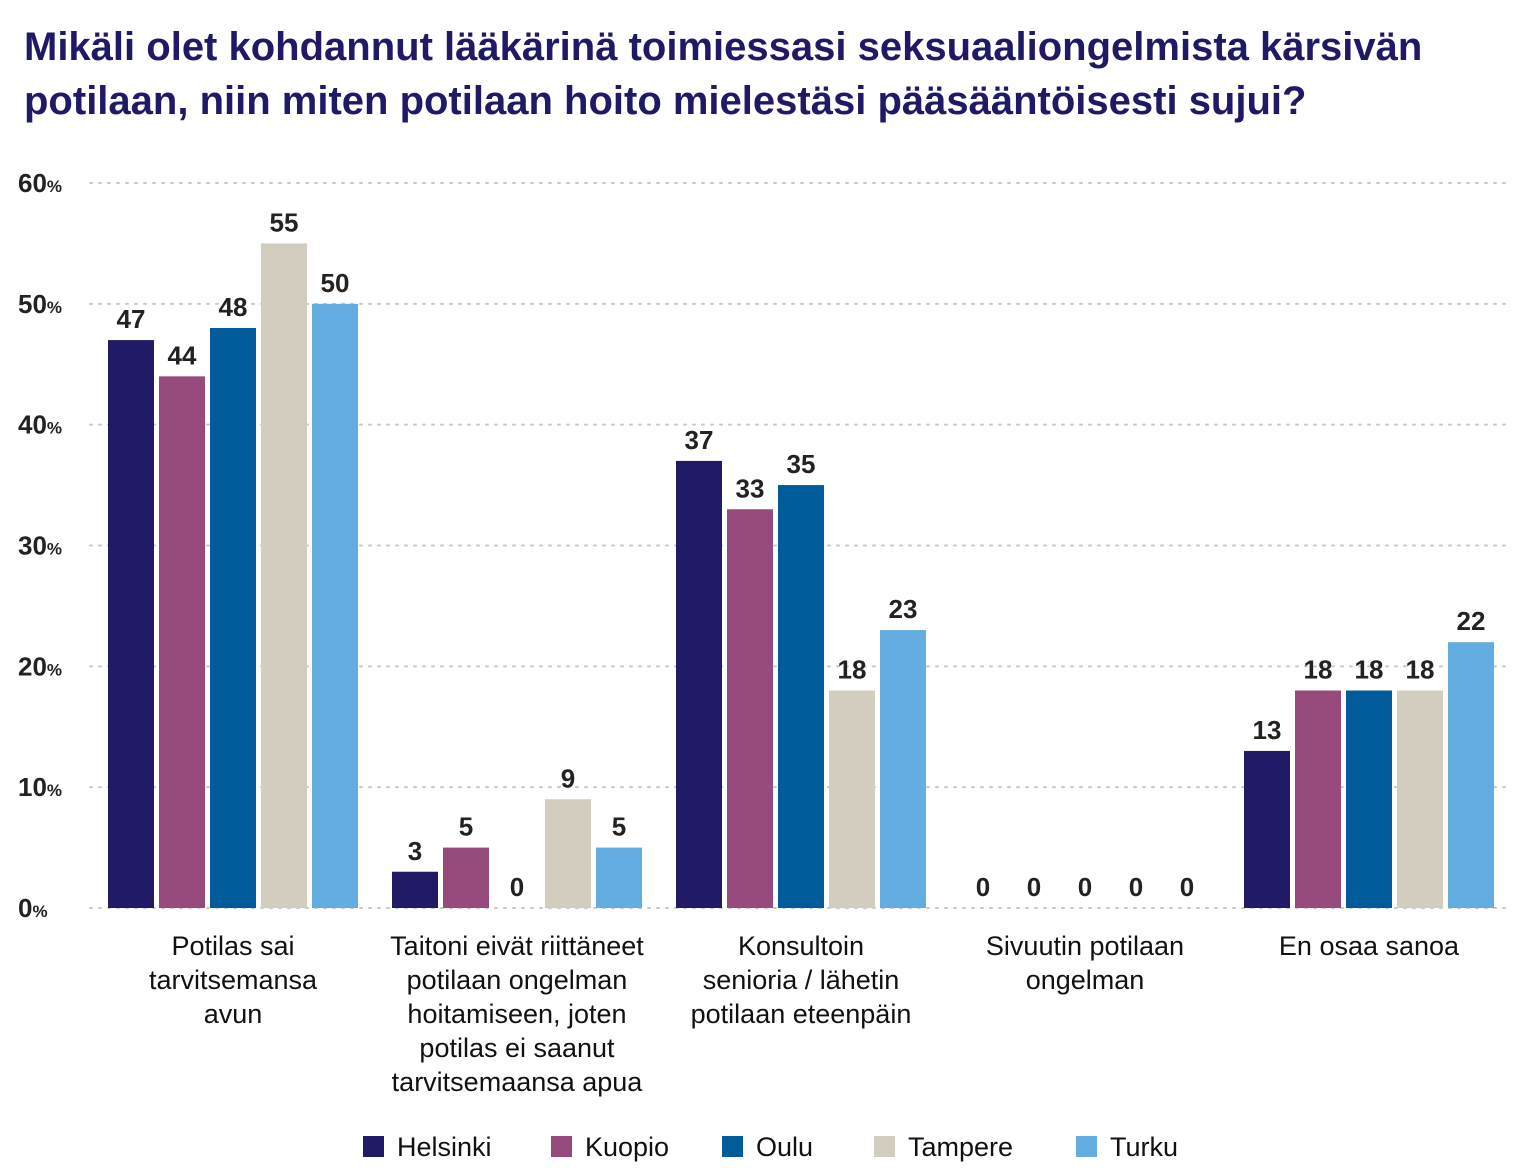 The width and height of the screenshot is (1535, 1172). Describe the element at coordinates (852, 670) in the screenshot. I see `data-label-tampere-2: 18` at that location.